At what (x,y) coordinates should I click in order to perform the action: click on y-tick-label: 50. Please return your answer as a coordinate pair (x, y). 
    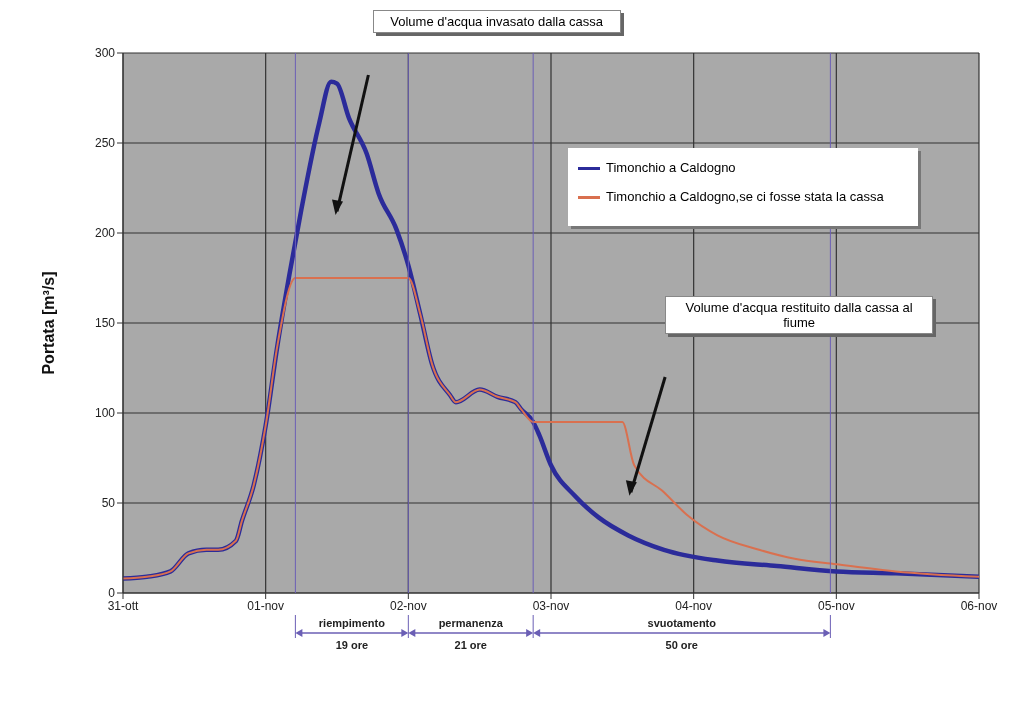
    Looking at the image, I should click on (108, 503).